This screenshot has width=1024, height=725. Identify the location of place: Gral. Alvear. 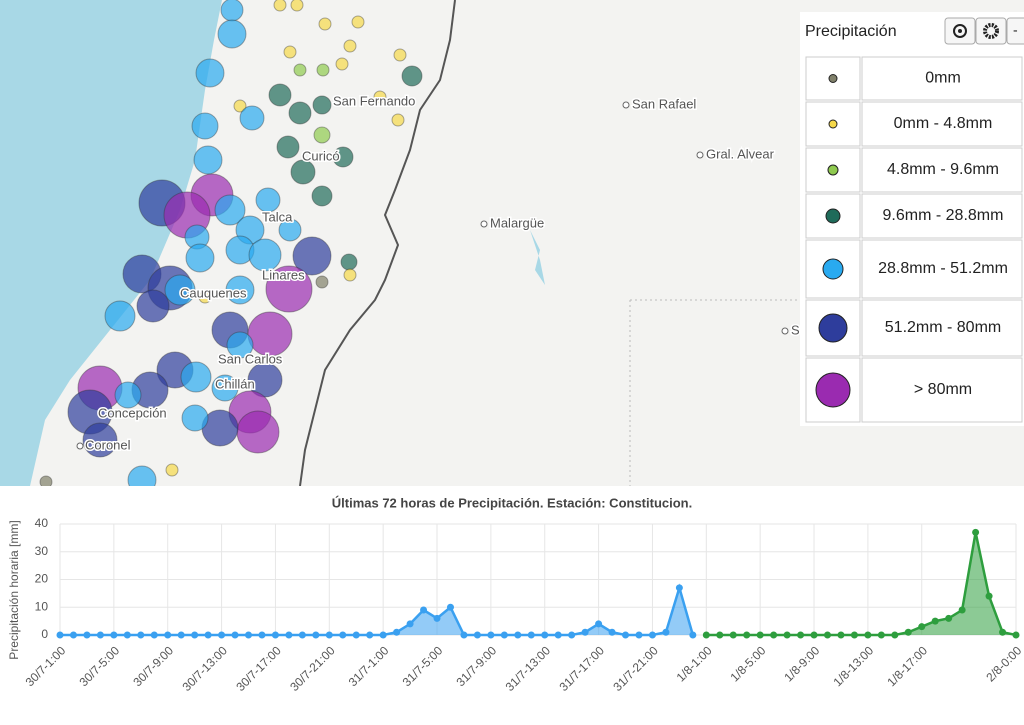
(740, 153).